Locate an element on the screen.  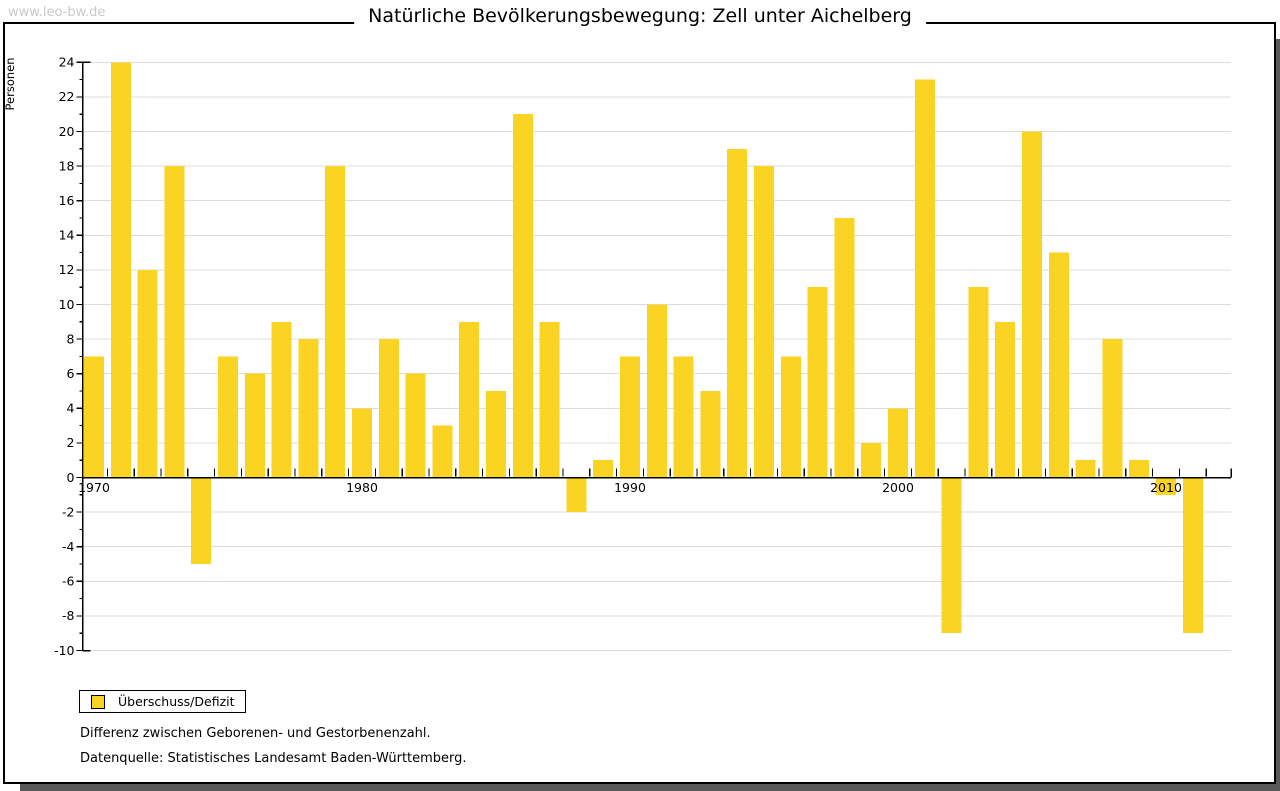
bar-1999 is located at coordinates (871, 460).